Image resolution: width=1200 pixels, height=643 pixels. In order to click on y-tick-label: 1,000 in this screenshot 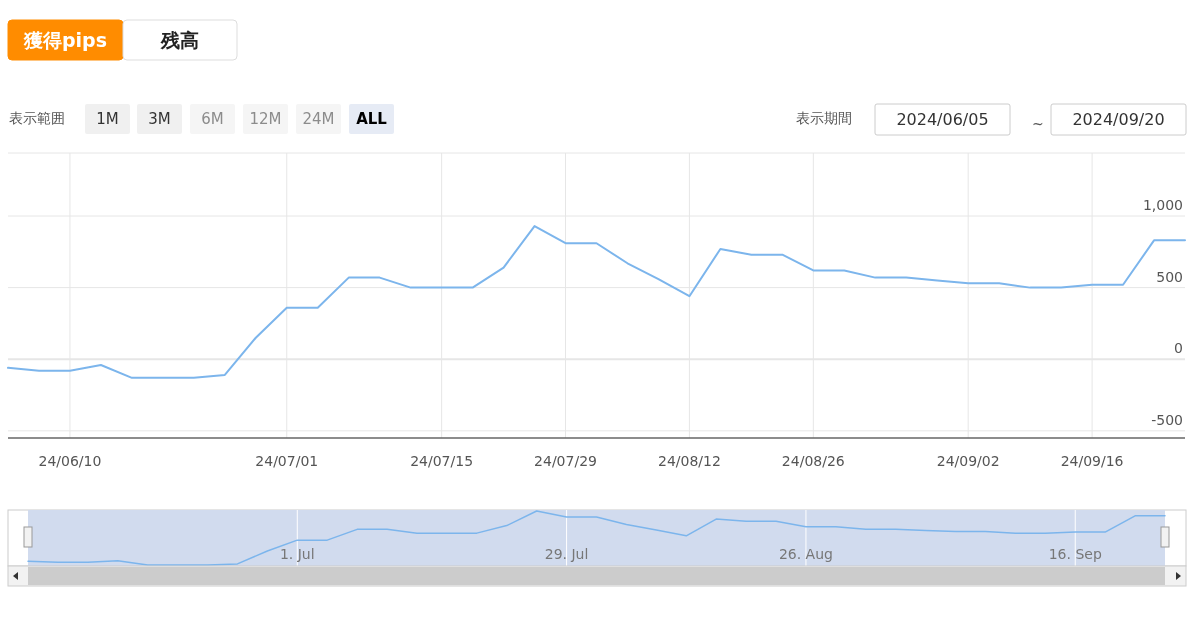, I will do `click(1162, 205)`.